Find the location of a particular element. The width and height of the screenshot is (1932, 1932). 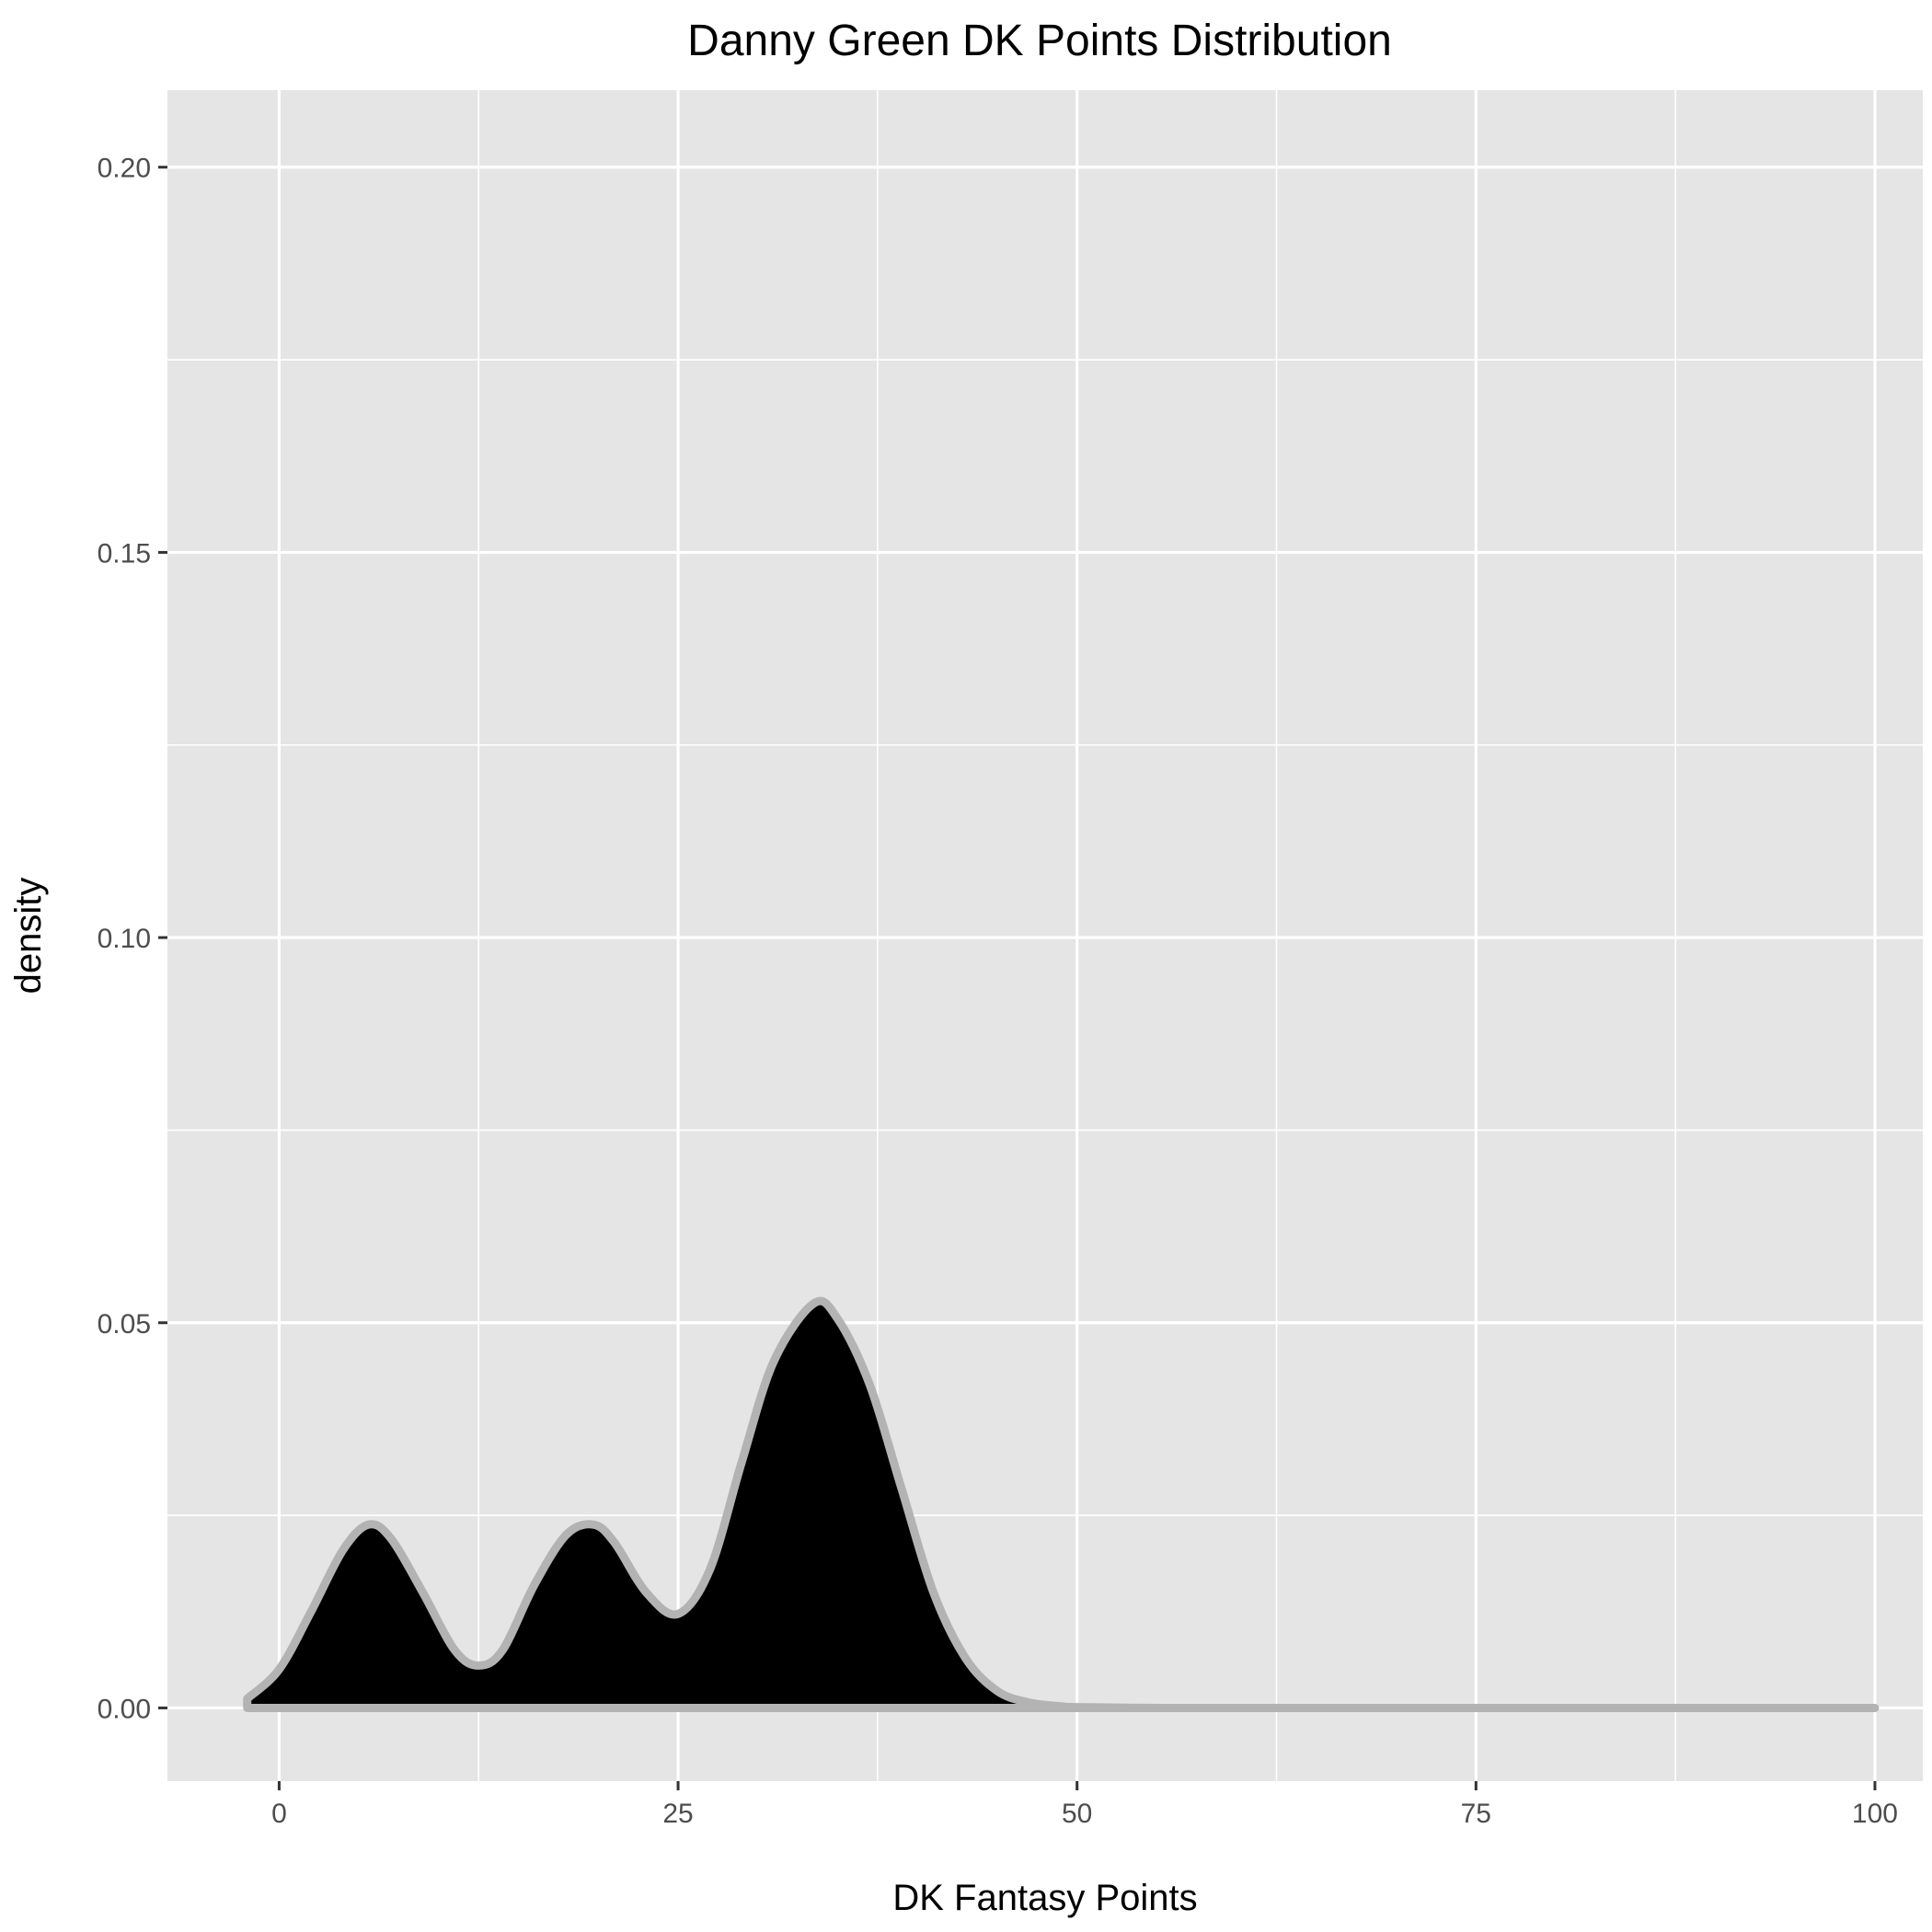

x-axis-title: DK Fantasy Points is located at coordinates (1044, 1898).